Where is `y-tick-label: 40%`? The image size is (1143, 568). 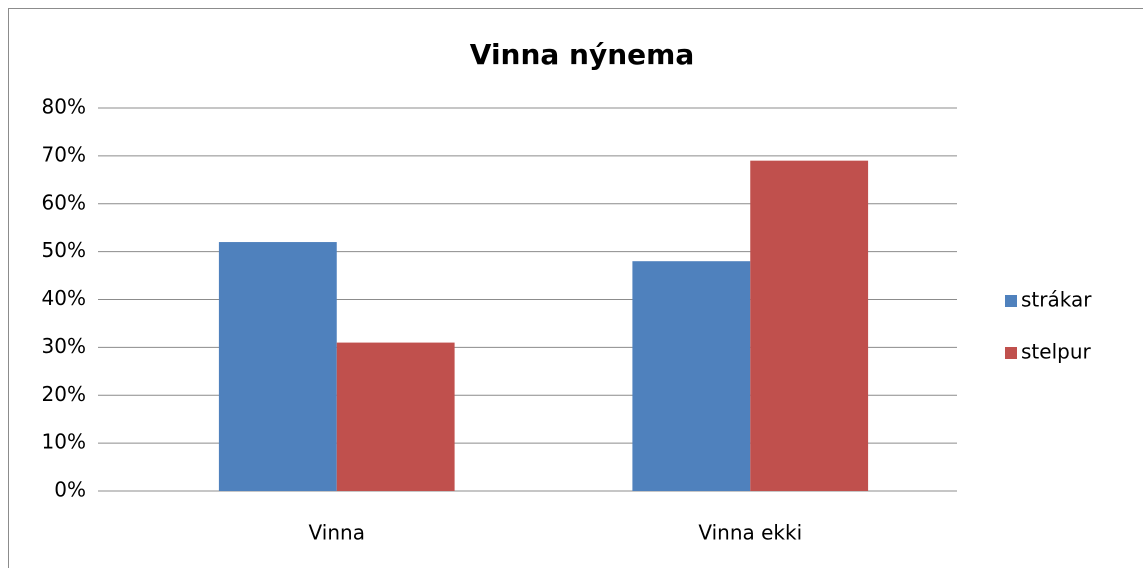
y-tick-label: 40% is located at coordinates (64, 298).